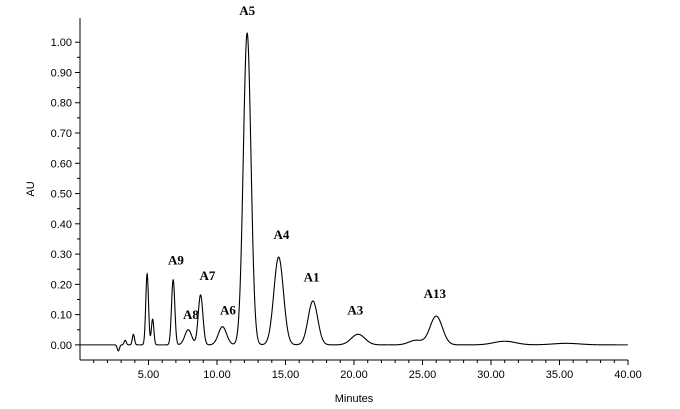 Image resolution: width=680 pixels, height=409 pixels. Describe the element at coordinates (247, 10) in the screenshot. I see `peak-label: A5` at that location.